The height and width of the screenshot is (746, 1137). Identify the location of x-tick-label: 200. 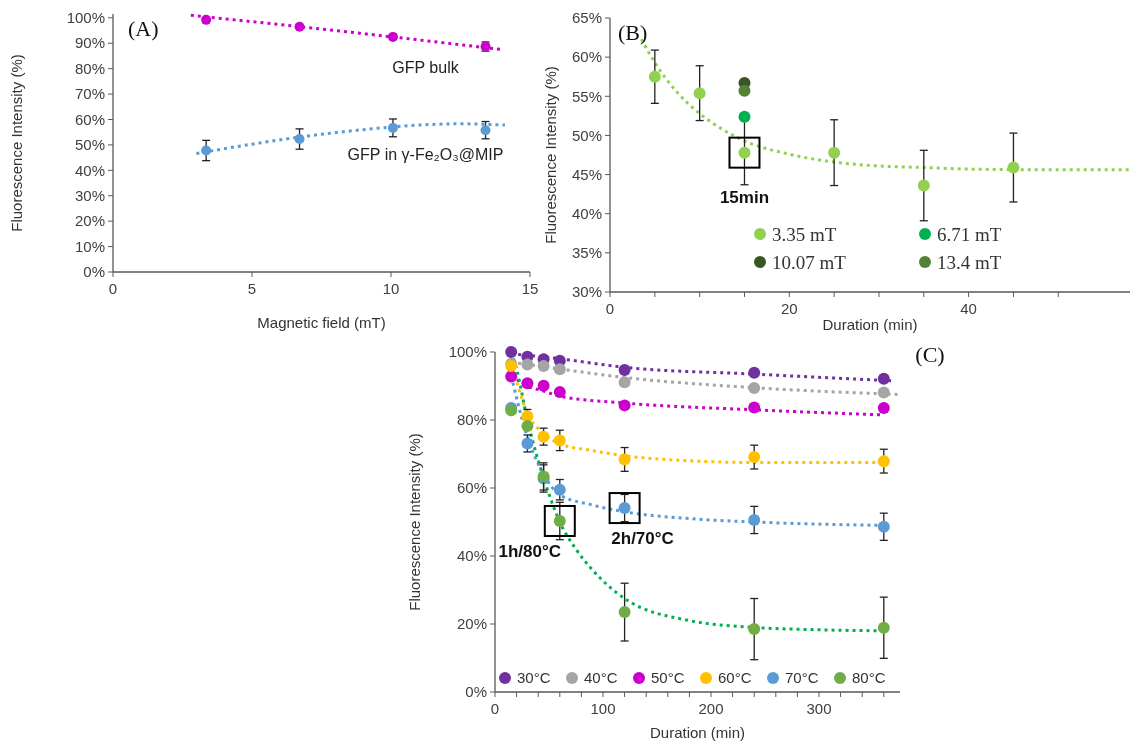
(711, 708).